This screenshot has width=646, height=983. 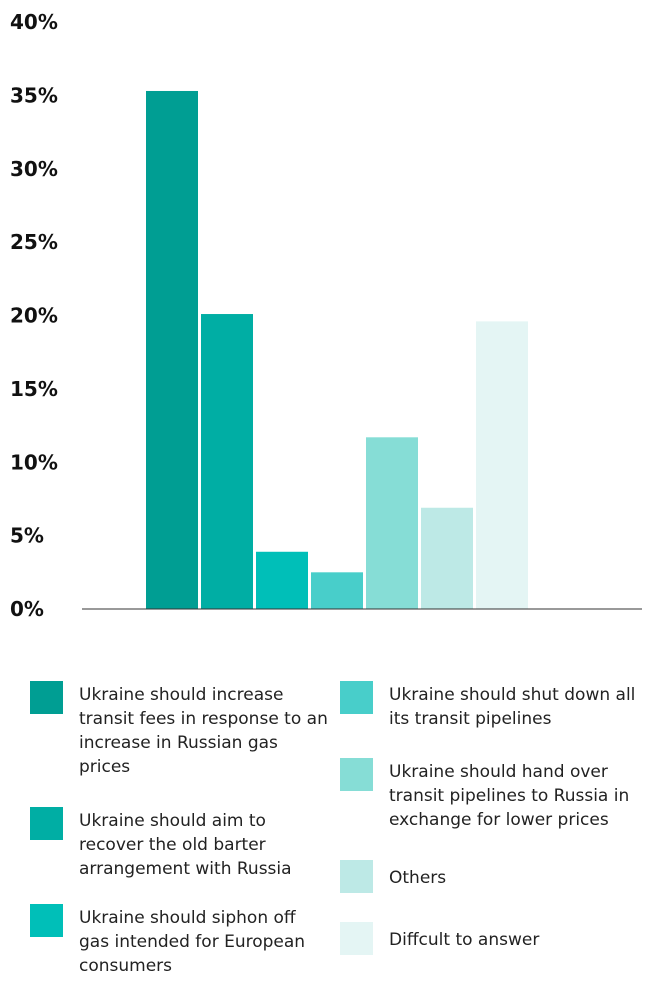 I want to click on y-tick-label: 40%, so click(x=34, y=22).